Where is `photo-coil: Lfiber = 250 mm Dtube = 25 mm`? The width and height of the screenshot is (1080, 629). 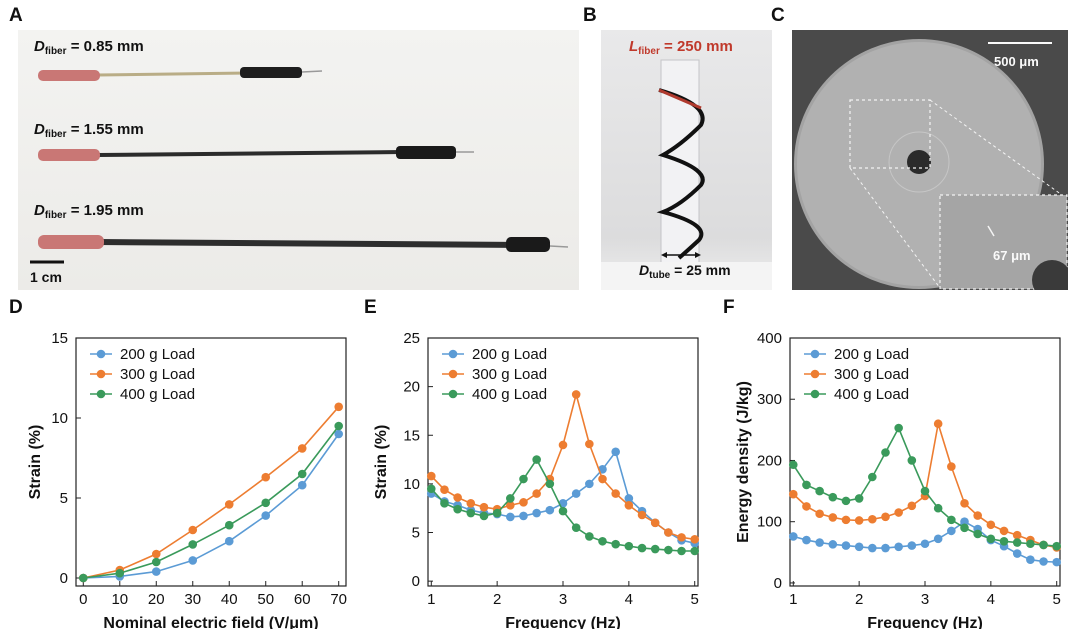
photo-coil: Lfiber = 250 mm Dtube = 25 mm is located at coordinates (686, 160).